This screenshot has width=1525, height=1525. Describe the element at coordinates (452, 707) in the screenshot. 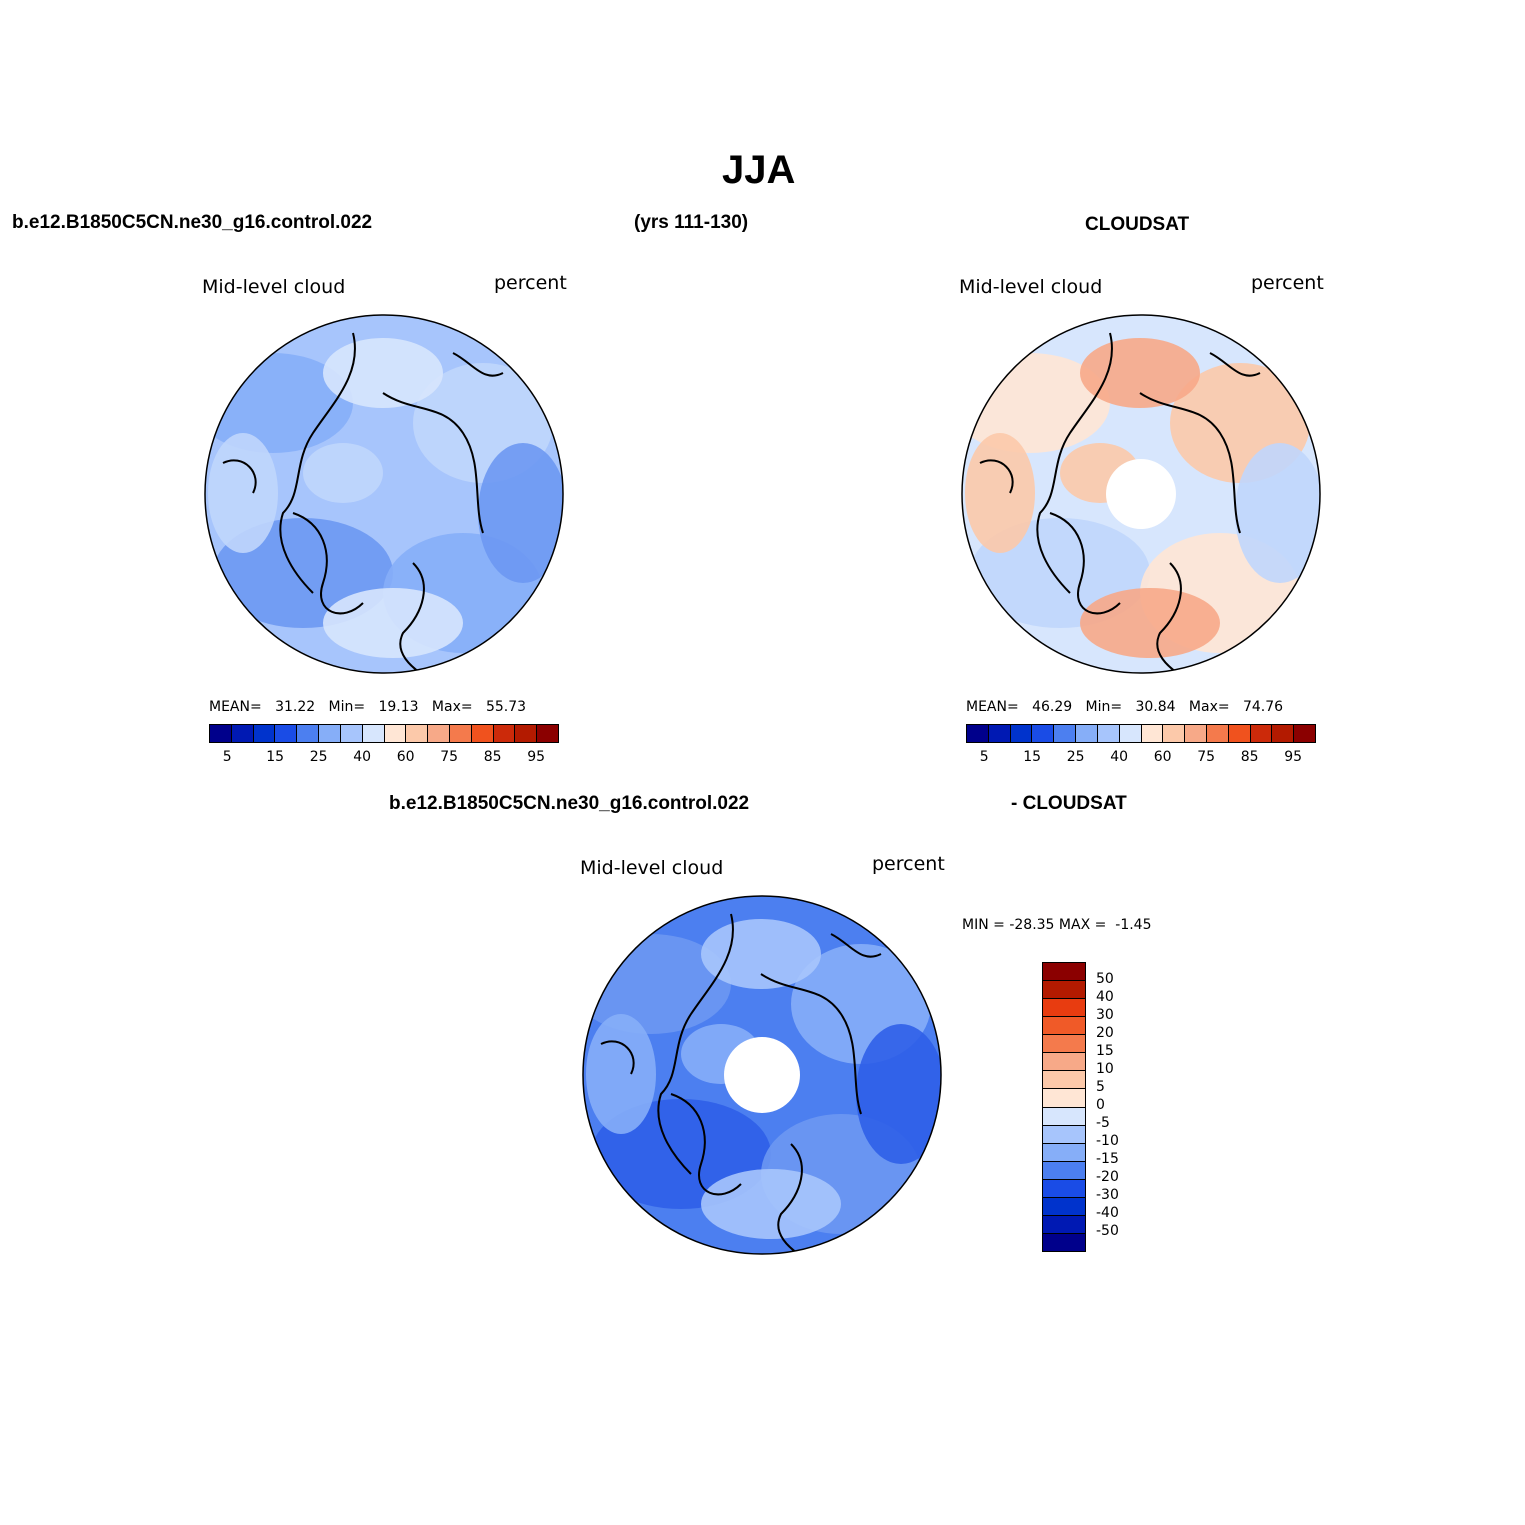

I see `panel1-max-label: Max=` at that location.